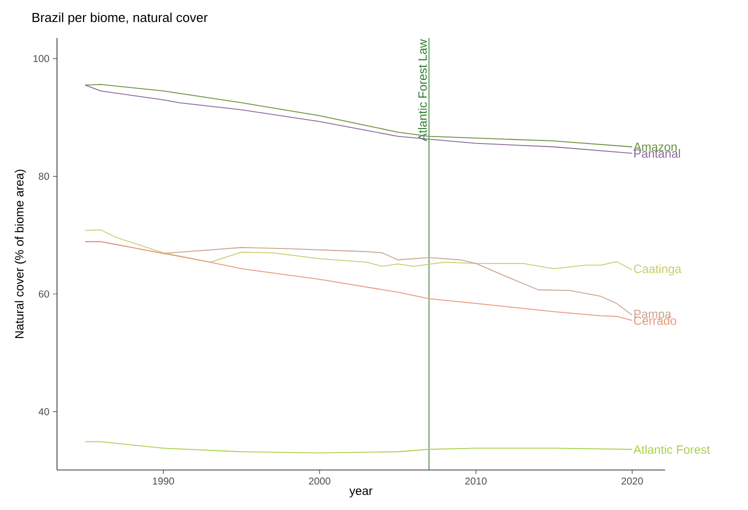 The height and width of the screenshot is (510, 748). What do you see at coordinates (476, 481) in the screenshot?
I see `x-tick-label: 2010` at bounding box center [476, 481].